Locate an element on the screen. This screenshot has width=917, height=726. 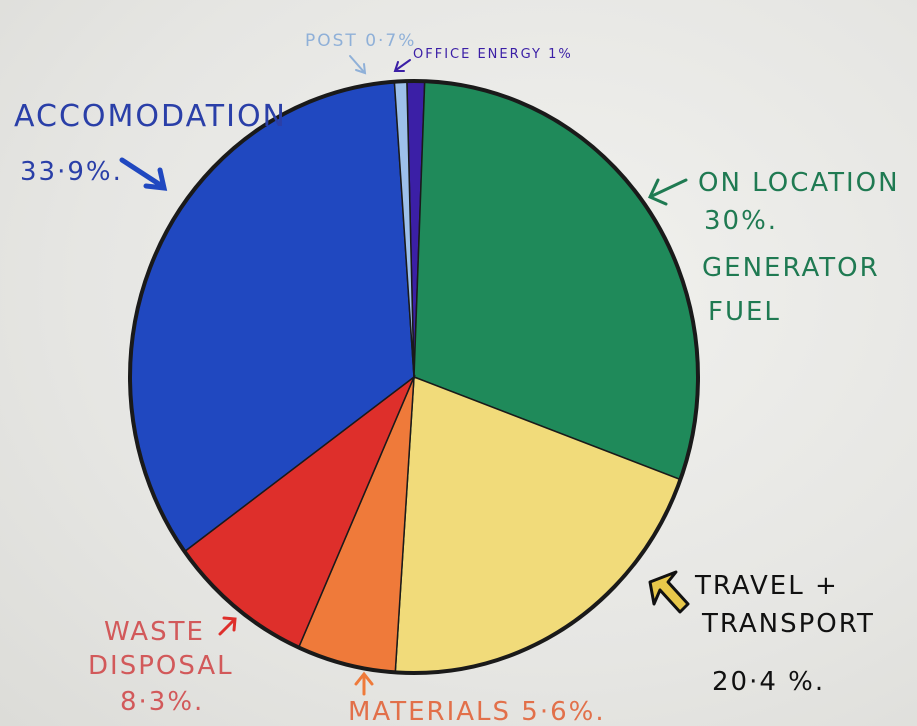
label-accomodation-name: ACCOMODATION is located at coordinates (150, 116).